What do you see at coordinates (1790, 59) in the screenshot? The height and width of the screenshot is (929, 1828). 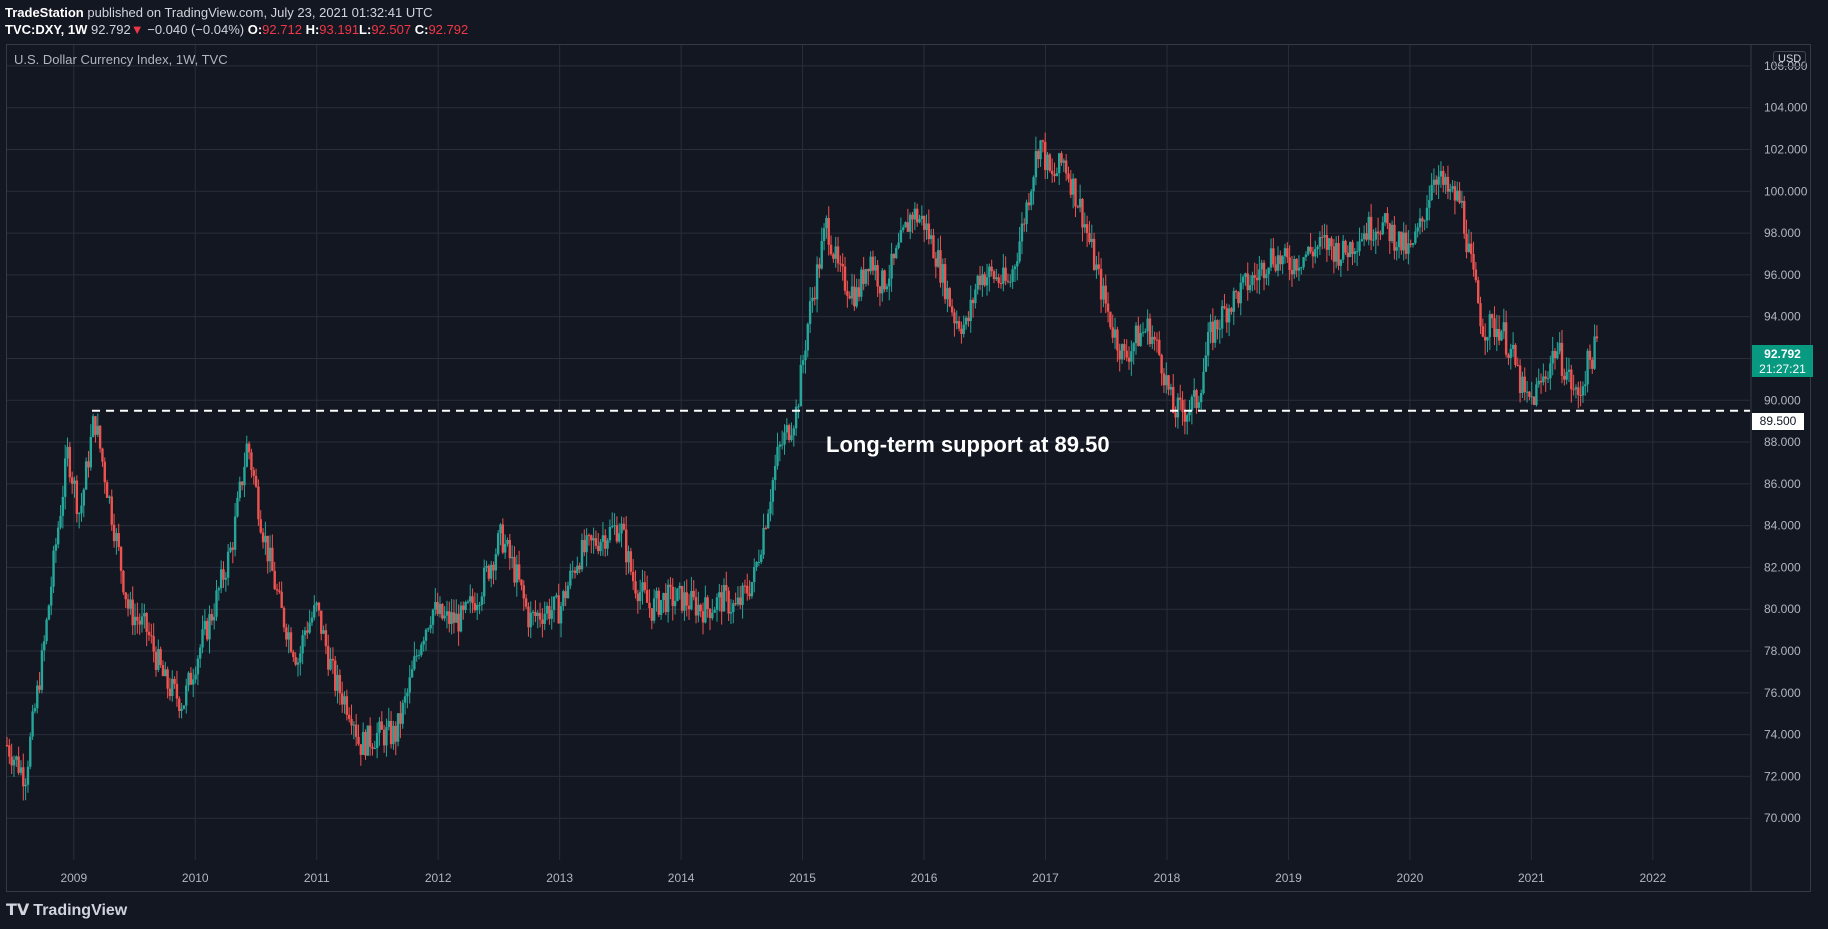 I see `currency-badge: USD` at bounding box center [1790, 59].